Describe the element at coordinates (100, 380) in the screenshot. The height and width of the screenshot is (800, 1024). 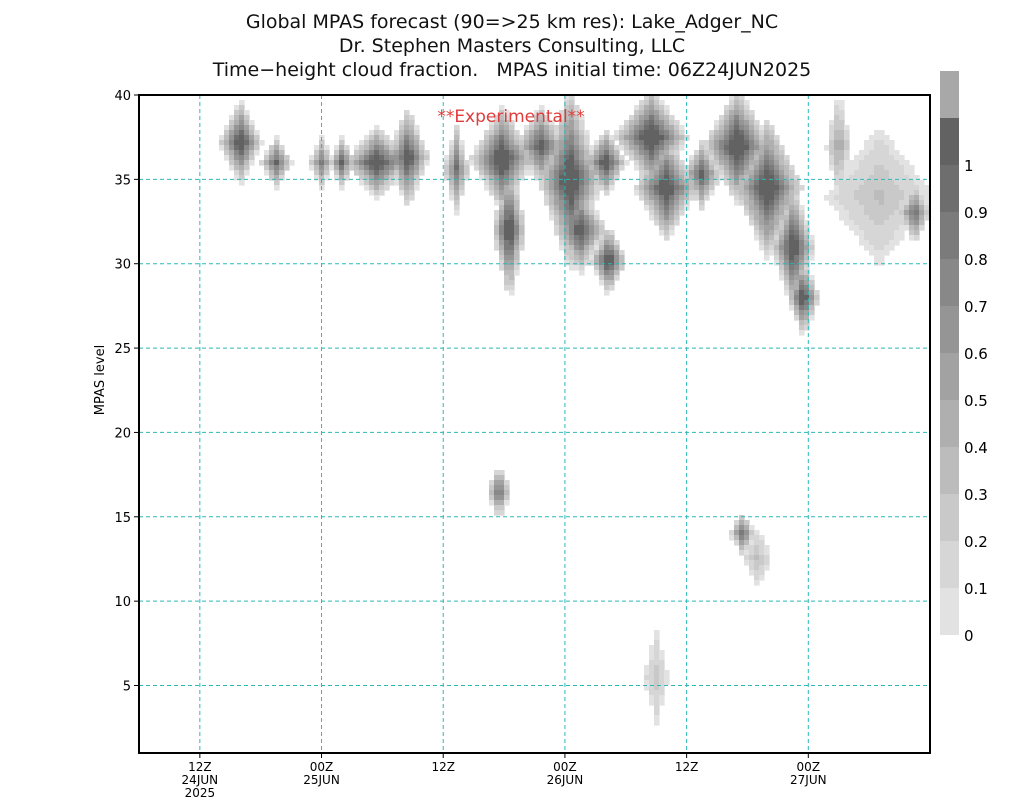
I see `y-axis-label: MPAS level` at that location.